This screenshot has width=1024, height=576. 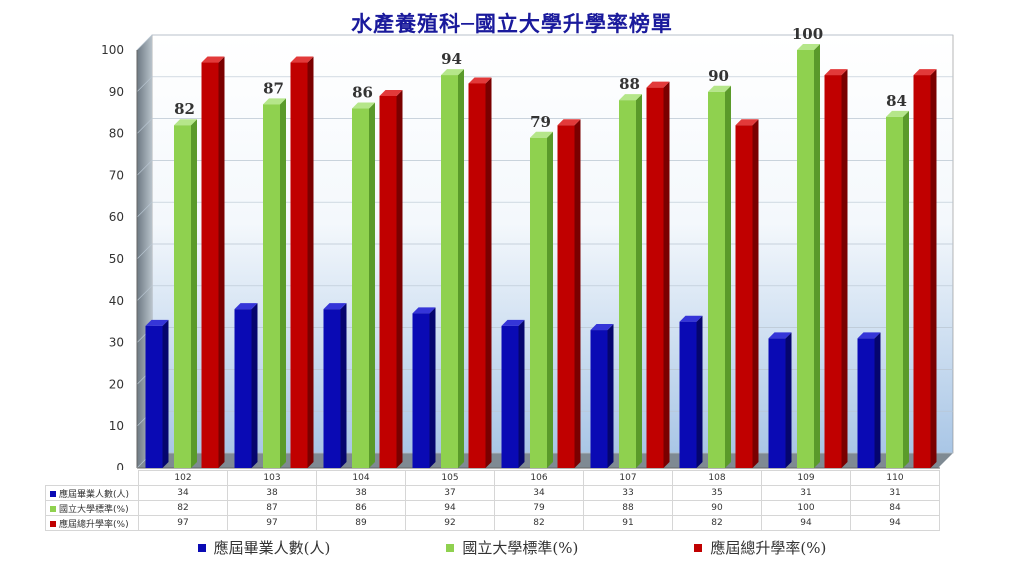 What do you see at coordinates (116, 217) in the screenshot?
I see `y-tick-label: 60` at bounding box center [116, 217].